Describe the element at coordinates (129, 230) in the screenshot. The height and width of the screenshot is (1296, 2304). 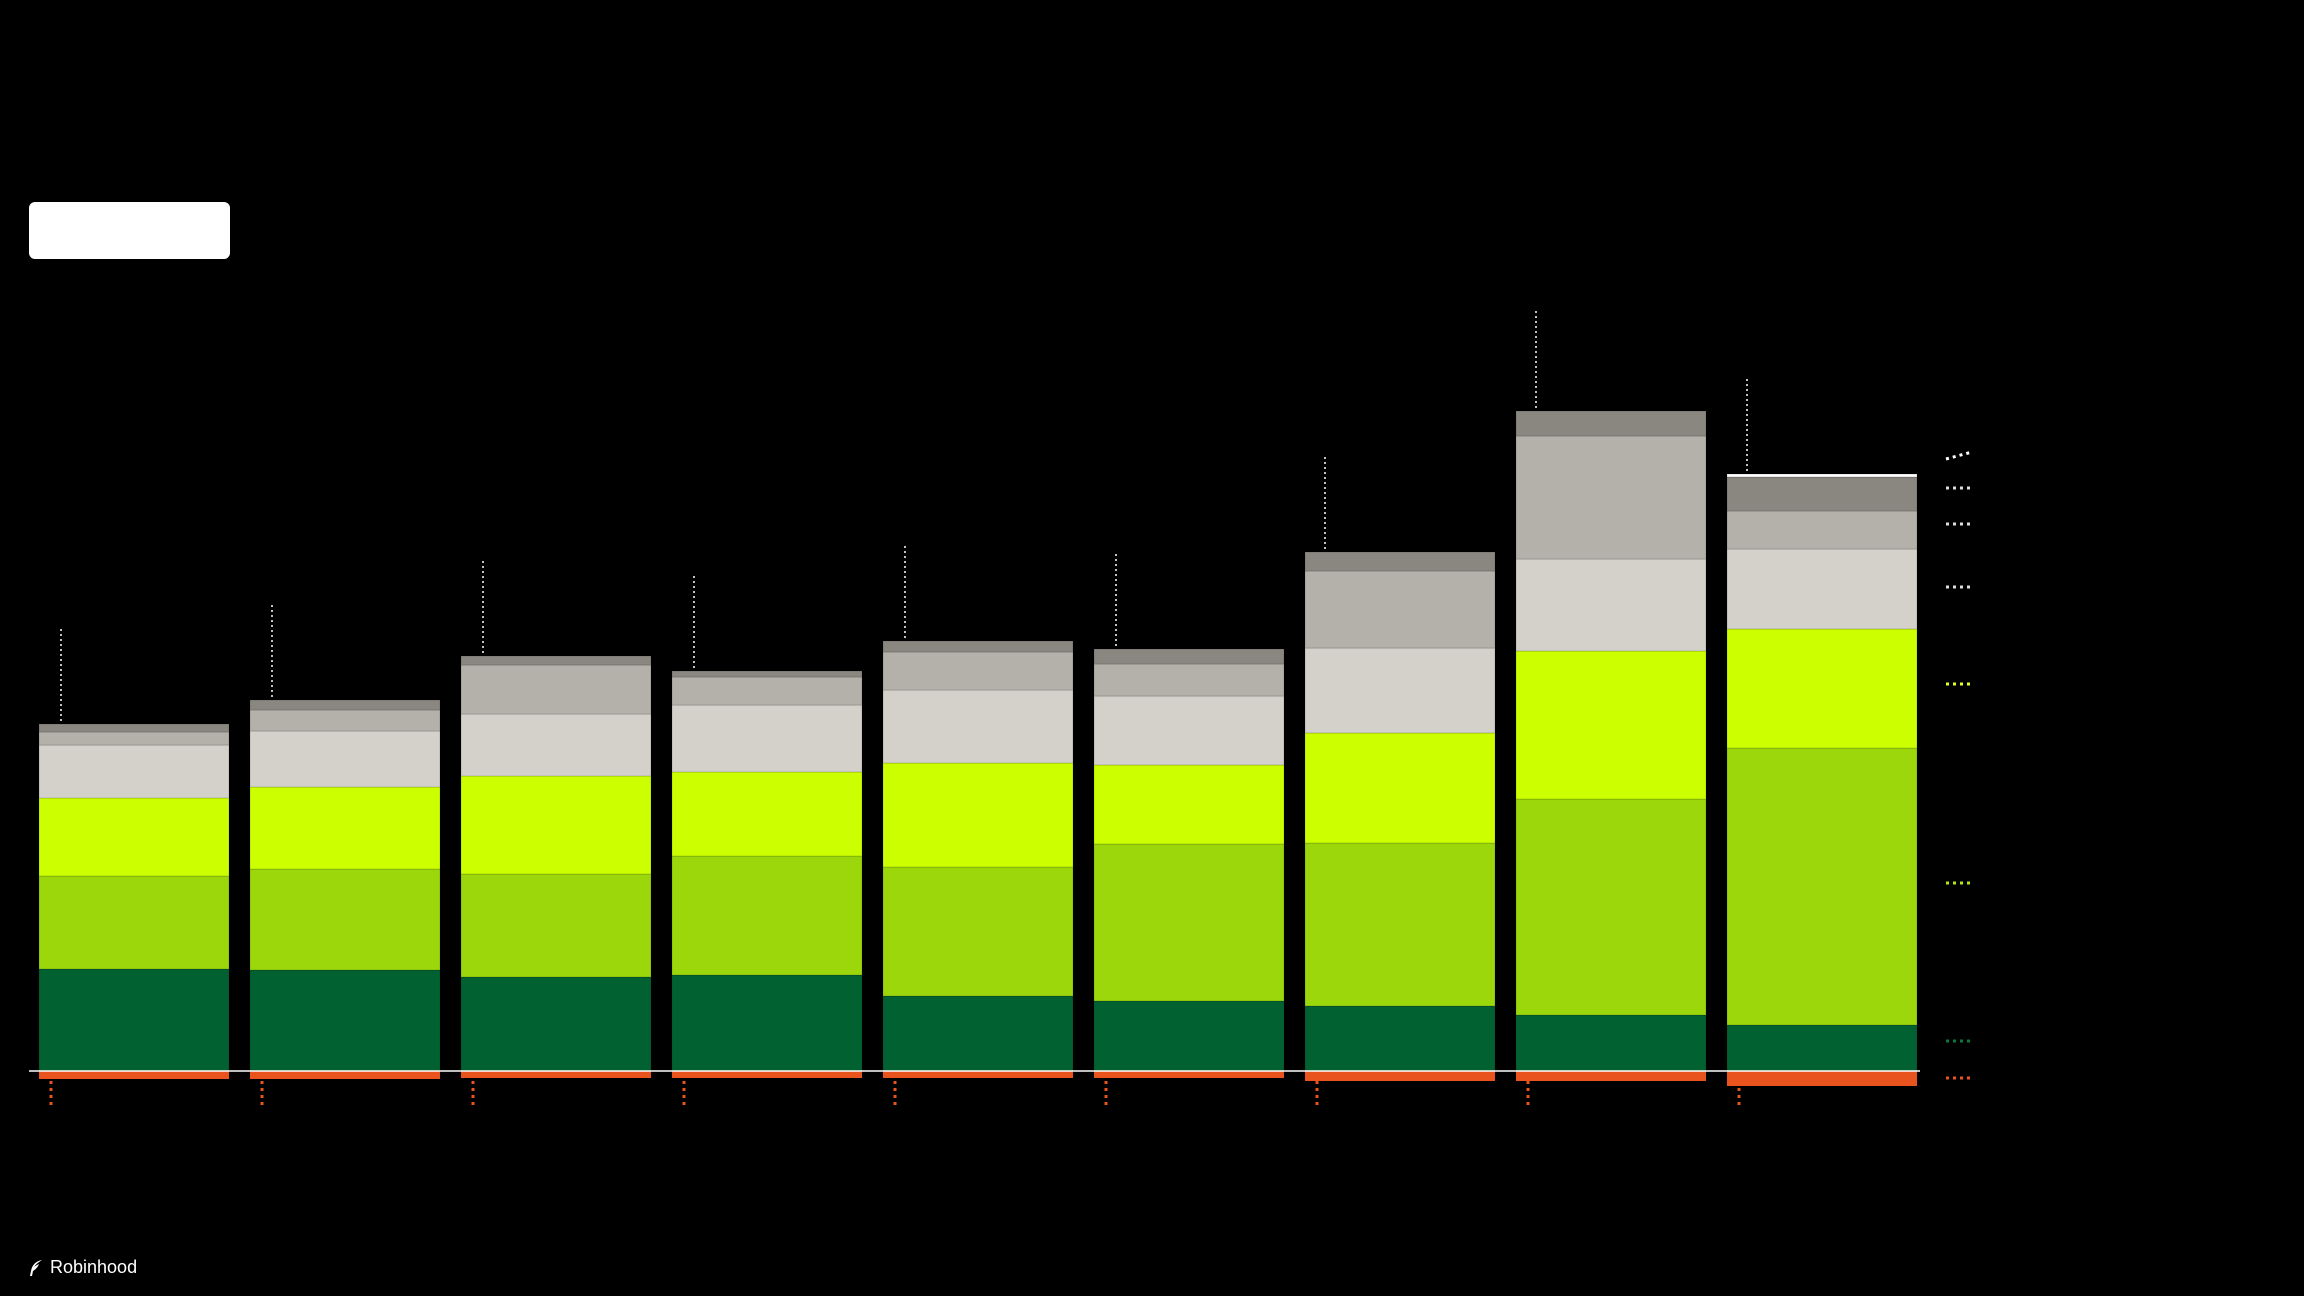
I see `label-box` at that location.